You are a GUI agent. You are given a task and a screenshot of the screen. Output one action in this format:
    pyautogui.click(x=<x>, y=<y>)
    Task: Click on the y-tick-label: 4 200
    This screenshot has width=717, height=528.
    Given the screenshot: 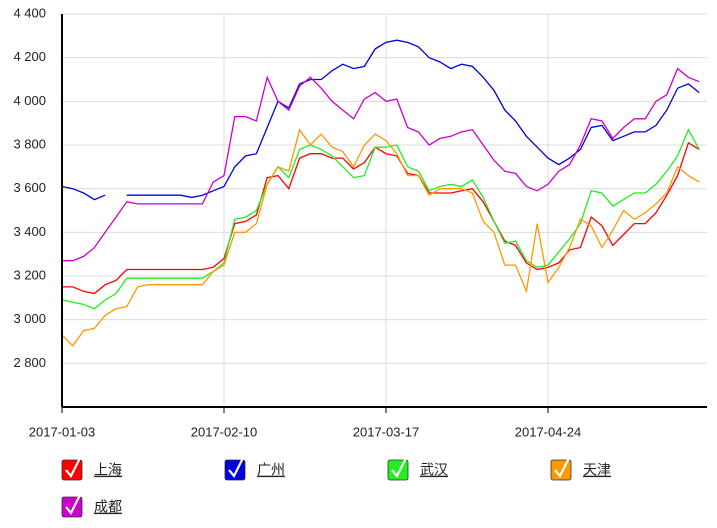 What is the action you would take?
    pyautogui.click(x=29, y=56)
    